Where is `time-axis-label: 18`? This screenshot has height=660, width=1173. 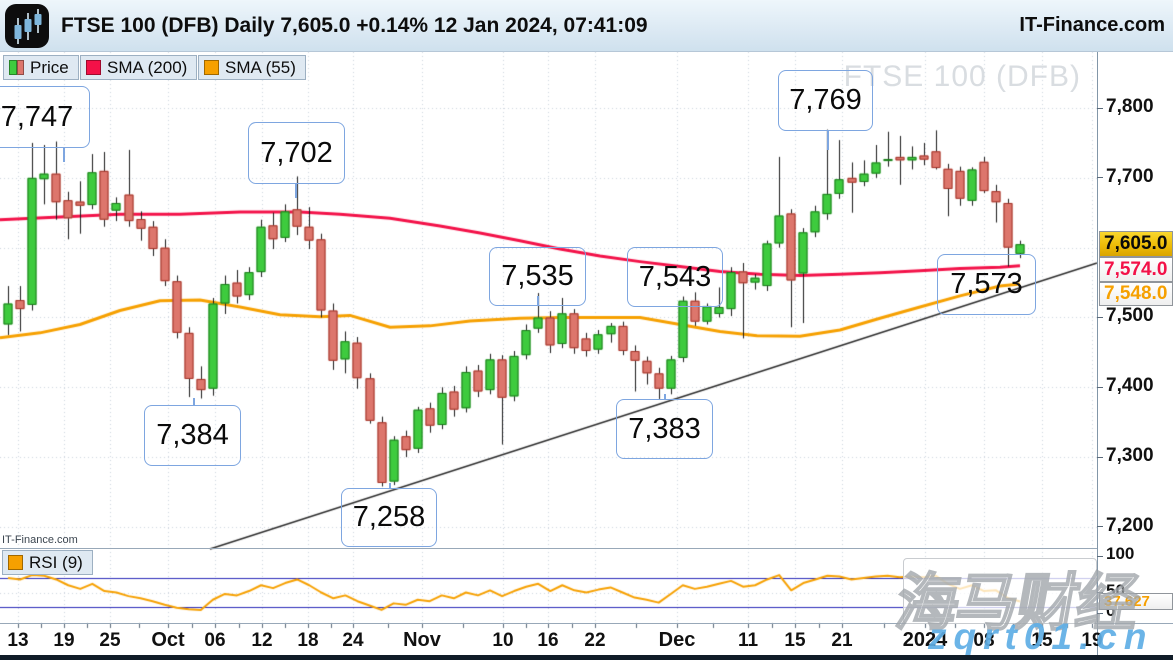
time-axis-label: 18 is located at coordinates (308, 640).